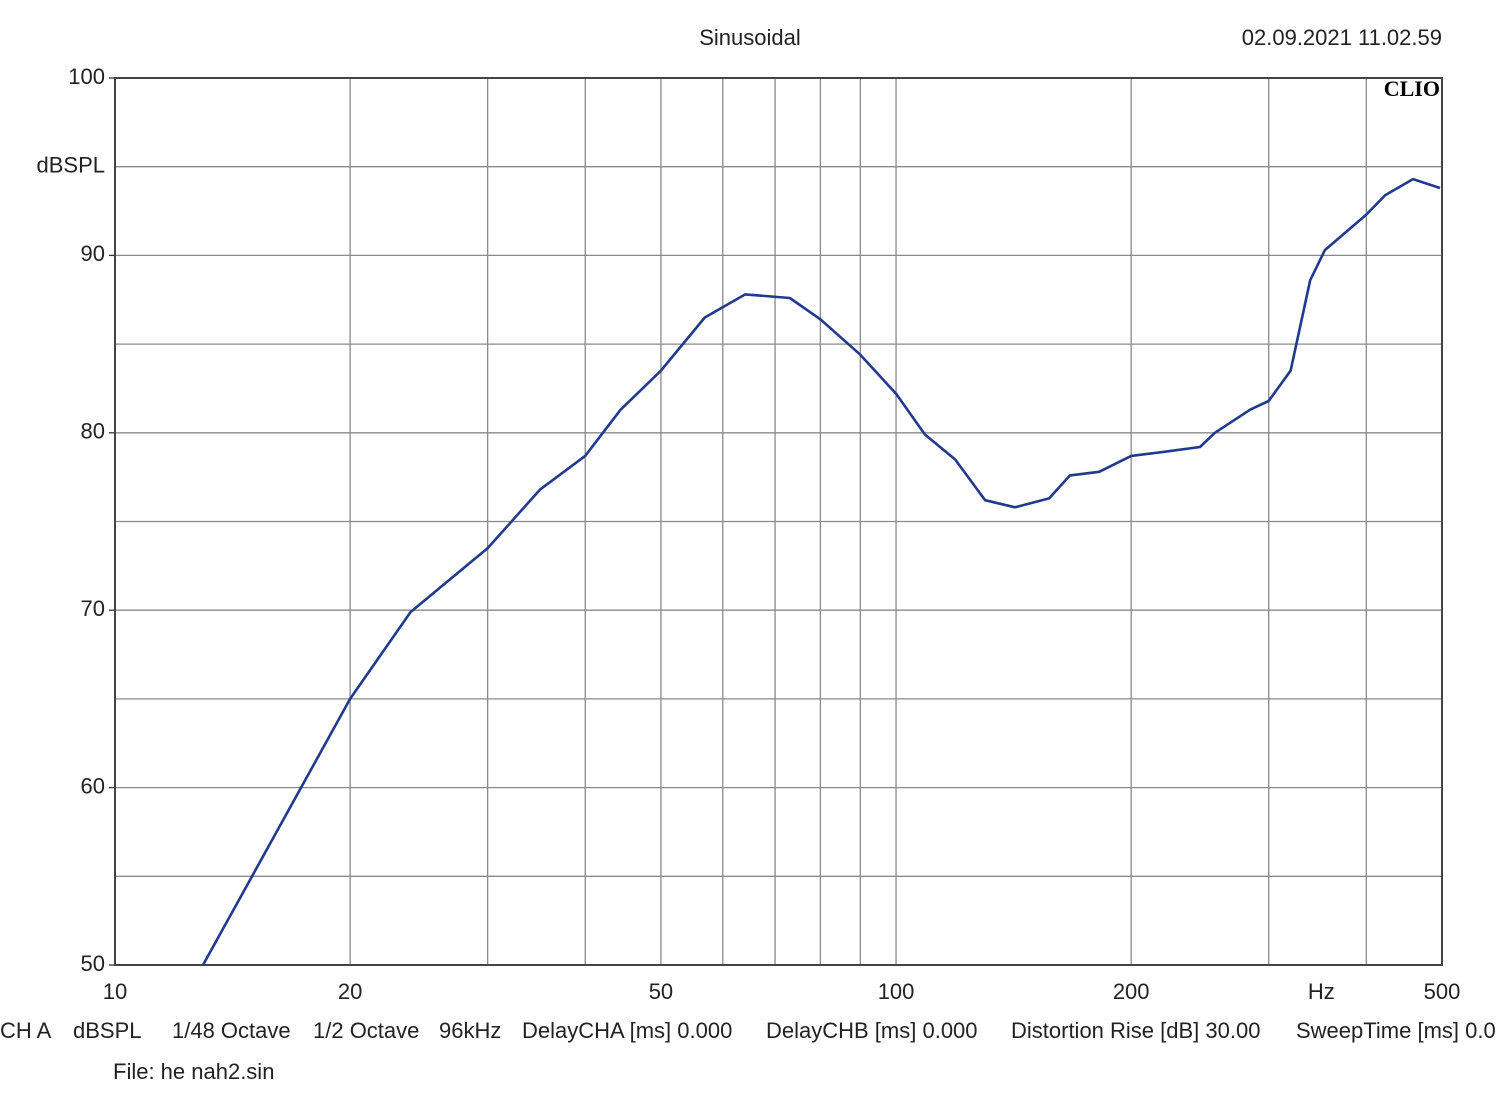  I want to click on info-item: DelayCHA [ms] 0.000, so click(627, 1030).